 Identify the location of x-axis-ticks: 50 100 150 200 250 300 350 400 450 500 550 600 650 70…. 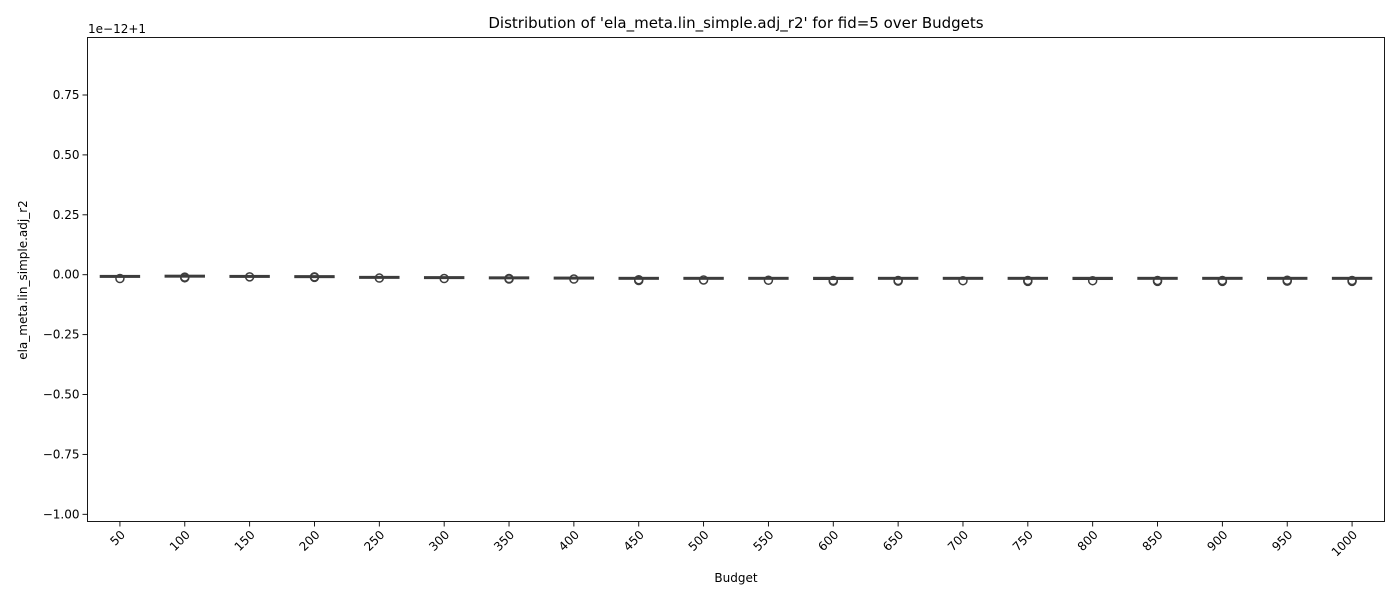
(733, 540).